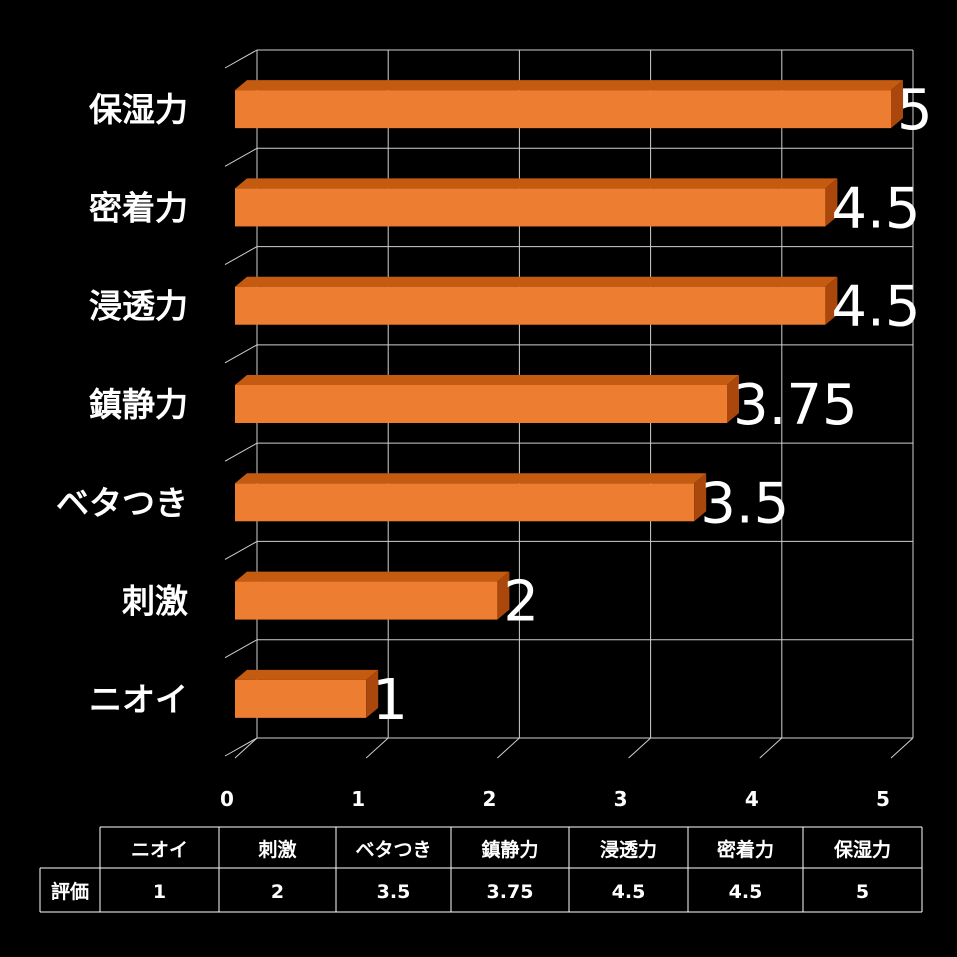  What do you see at coordinates (394, 892) in the screenshot?
I see `table-cell-value: 3.5` at bounding box center [394, 892].